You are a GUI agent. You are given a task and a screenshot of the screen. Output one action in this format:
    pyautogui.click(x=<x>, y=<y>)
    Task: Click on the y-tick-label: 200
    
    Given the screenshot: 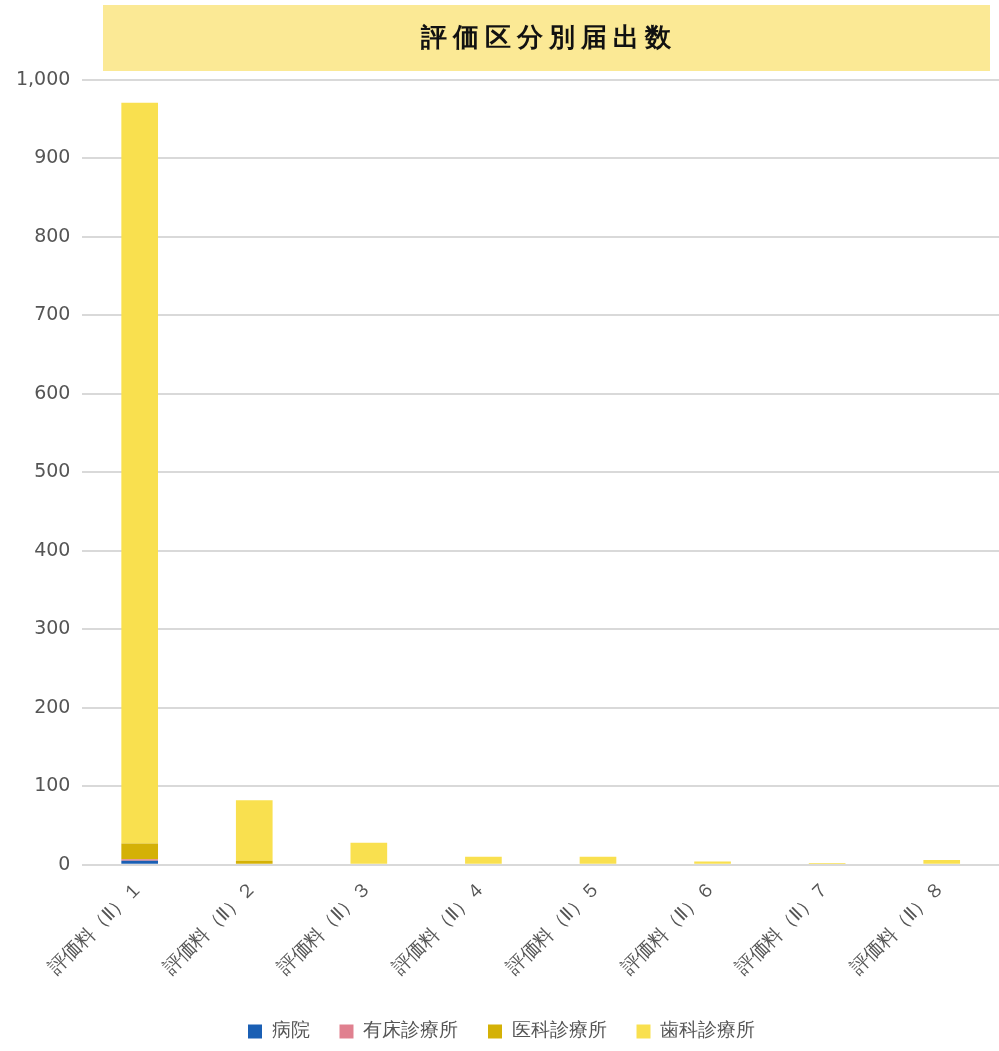 What is the action you would take?
    pyautogui.click(x=52, y=705)
    